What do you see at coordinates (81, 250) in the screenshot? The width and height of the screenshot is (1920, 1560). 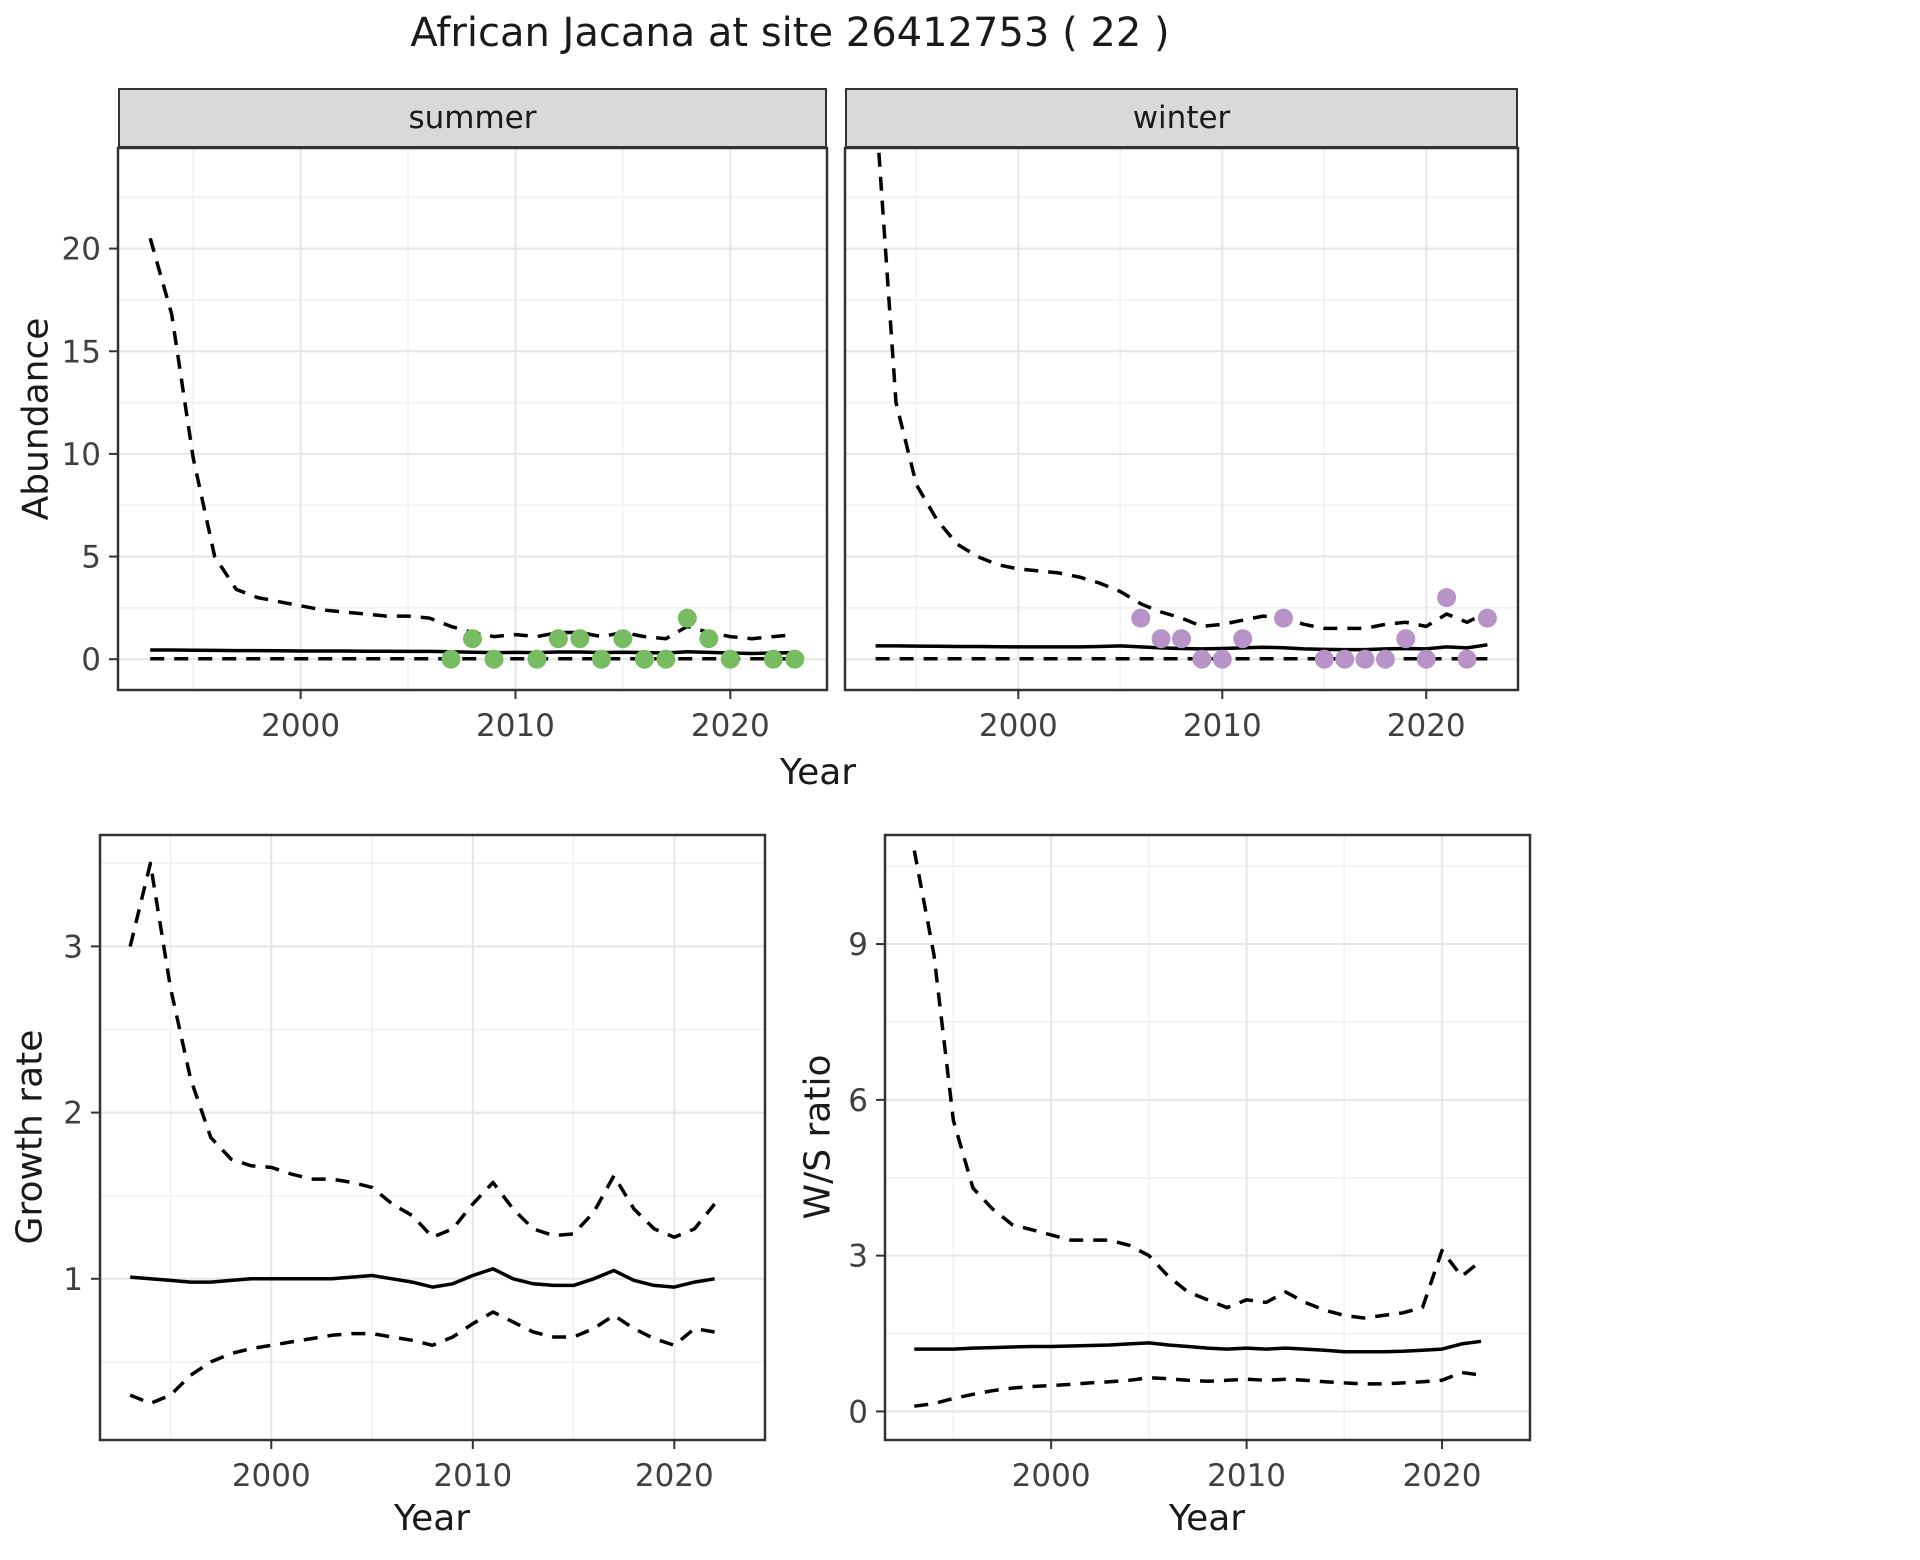 I see `y-tick-label: 20` at bounding box center [81, 250].